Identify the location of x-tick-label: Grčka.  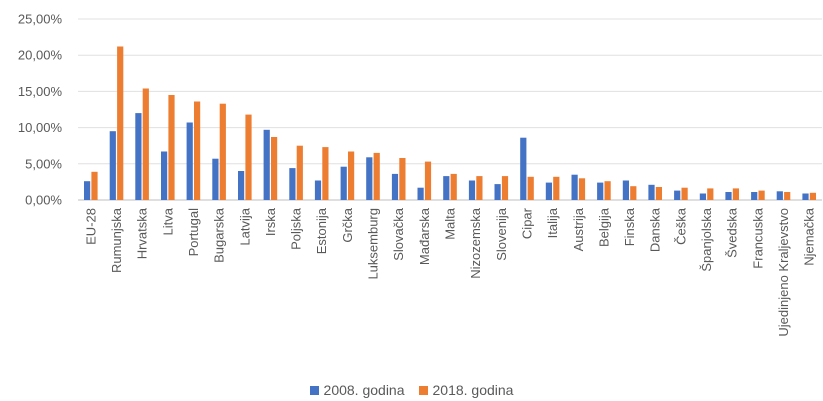
(347, 224).